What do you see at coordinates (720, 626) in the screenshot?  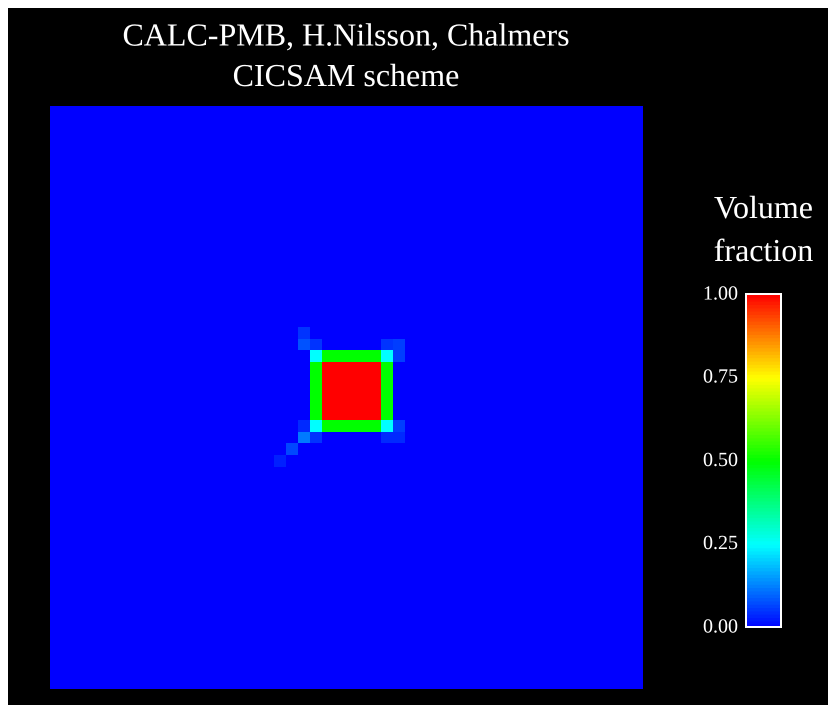 I see `color-bar-label: 0.00` at bounding box center [720, 626].